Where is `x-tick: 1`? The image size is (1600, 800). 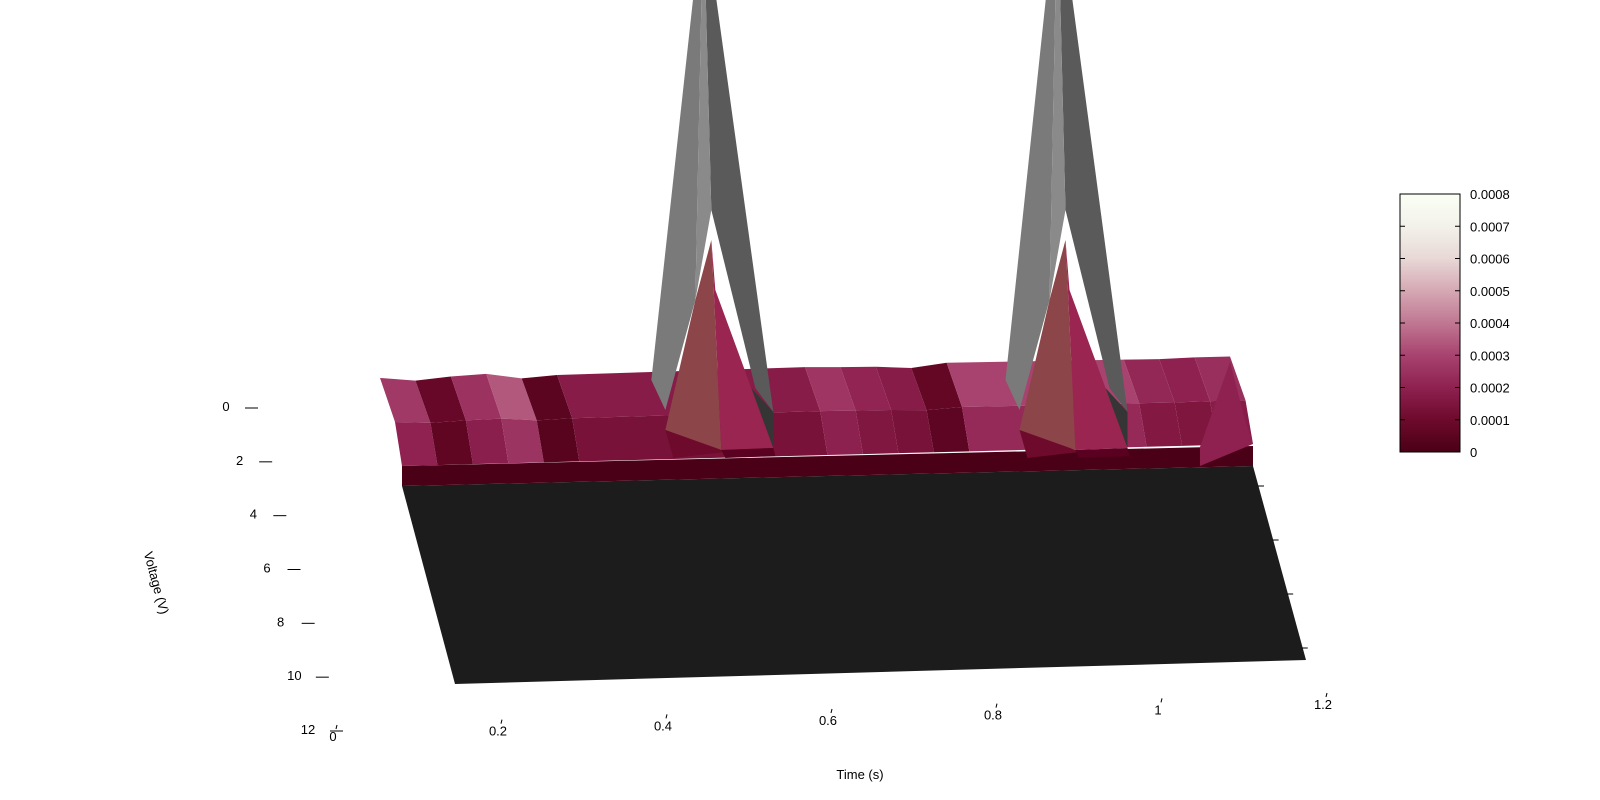
x-tick: 1 is located at coordinates (1158, 707).